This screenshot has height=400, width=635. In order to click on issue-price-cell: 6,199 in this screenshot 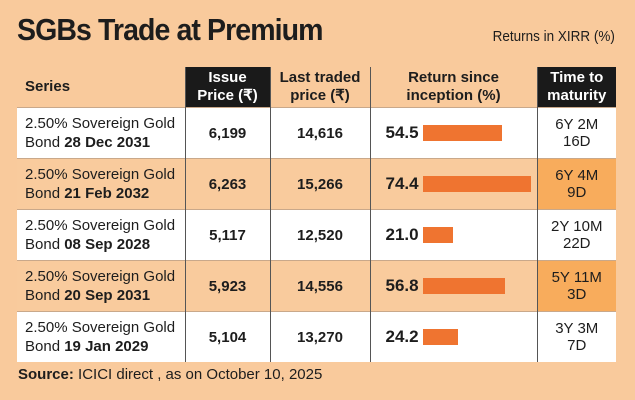, I will do `click(227, 133)`.